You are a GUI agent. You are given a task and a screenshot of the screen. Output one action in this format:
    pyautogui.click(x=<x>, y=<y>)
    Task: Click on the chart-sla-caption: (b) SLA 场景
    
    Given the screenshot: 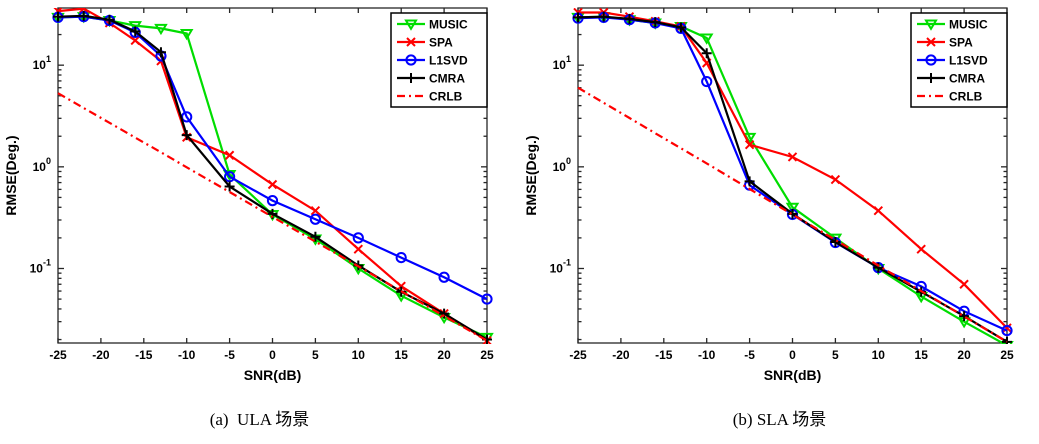 What is the action you would take?
    pyautogui.click(x=779, y=419)
    